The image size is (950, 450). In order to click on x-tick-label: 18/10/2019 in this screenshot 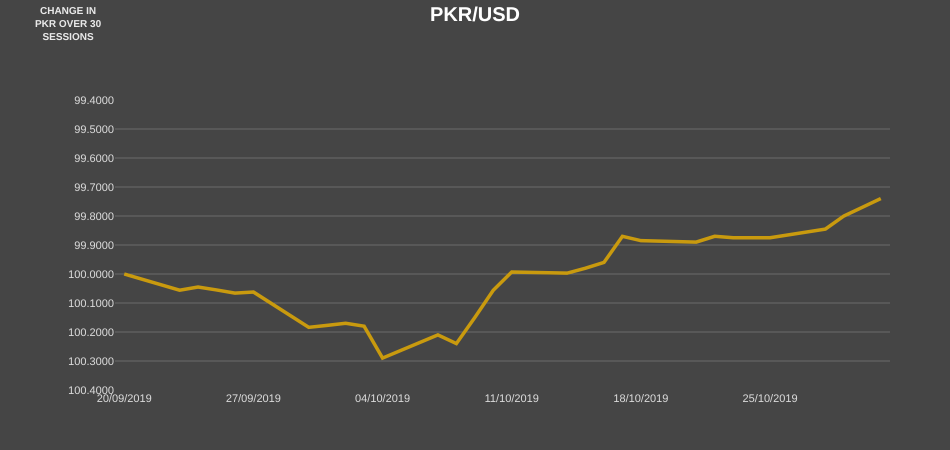, I will do `click(640, 399)`.